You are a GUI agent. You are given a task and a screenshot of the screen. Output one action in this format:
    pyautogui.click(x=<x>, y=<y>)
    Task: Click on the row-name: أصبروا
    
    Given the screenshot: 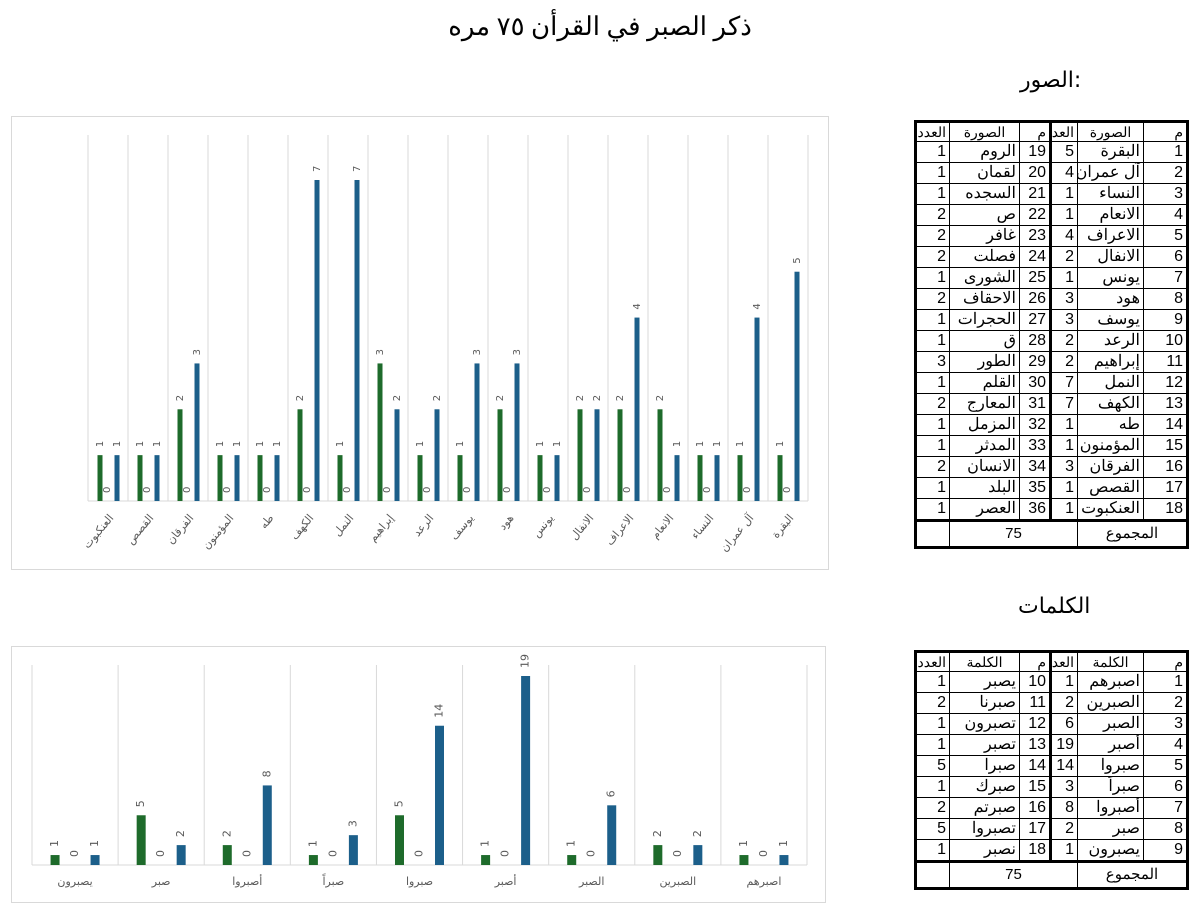 What is the action you would take?
    pyautogui.click(x=1110, y=808)
    